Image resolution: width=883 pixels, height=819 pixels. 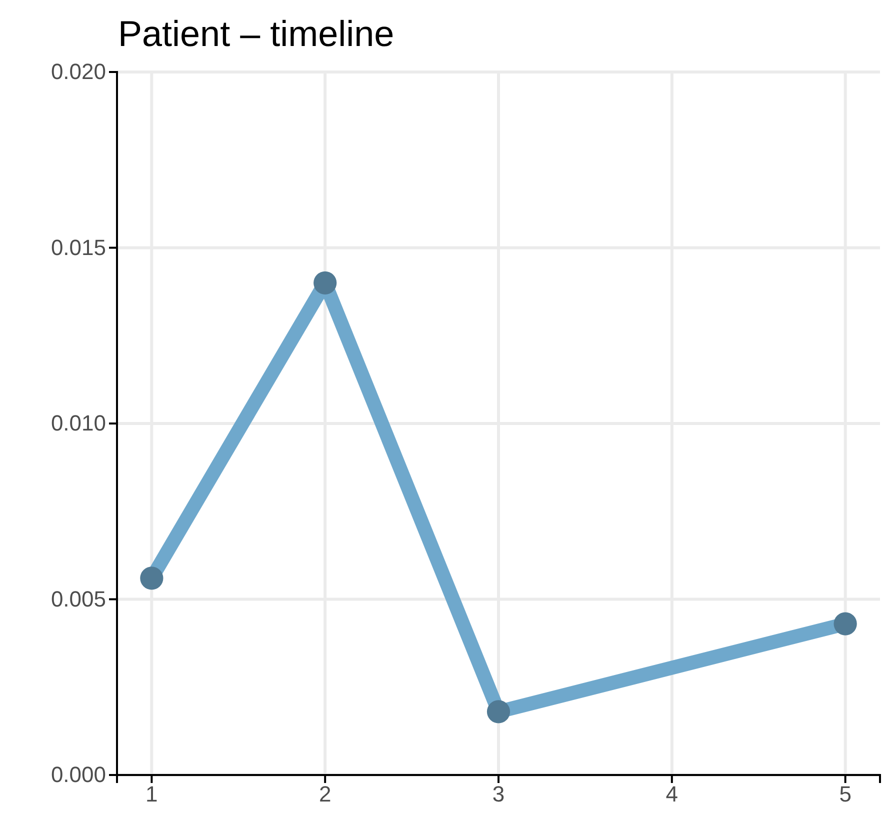 I want to click on x-tick-label: 4, so click(x=672, y=794).